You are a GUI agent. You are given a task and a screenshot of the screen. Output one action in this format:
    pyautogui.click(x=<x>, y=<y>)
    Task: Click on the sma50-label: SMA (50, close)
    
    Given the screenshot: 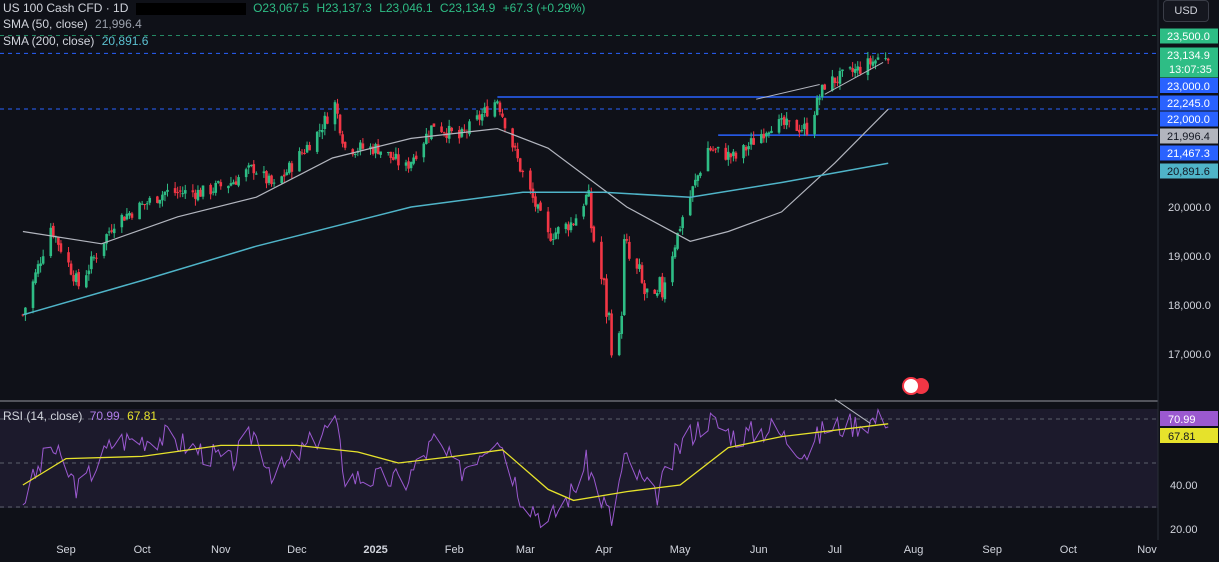 What is the action you would take?
    pyautogui.click(x=45, y=24)
    